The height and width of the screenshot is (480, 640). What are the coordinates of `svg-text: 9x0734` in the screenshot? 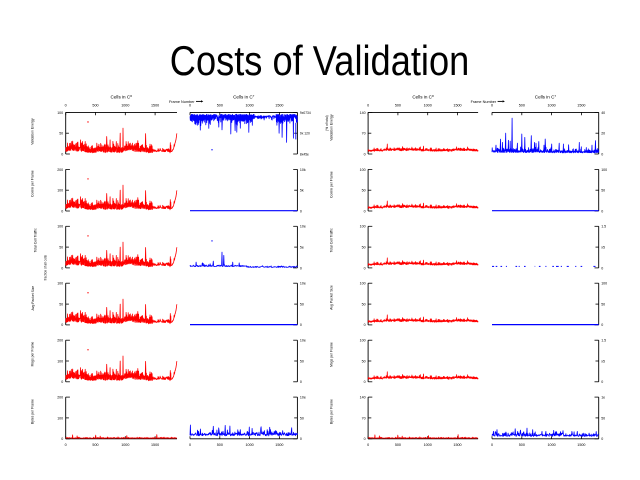 It's located at (305, 113).